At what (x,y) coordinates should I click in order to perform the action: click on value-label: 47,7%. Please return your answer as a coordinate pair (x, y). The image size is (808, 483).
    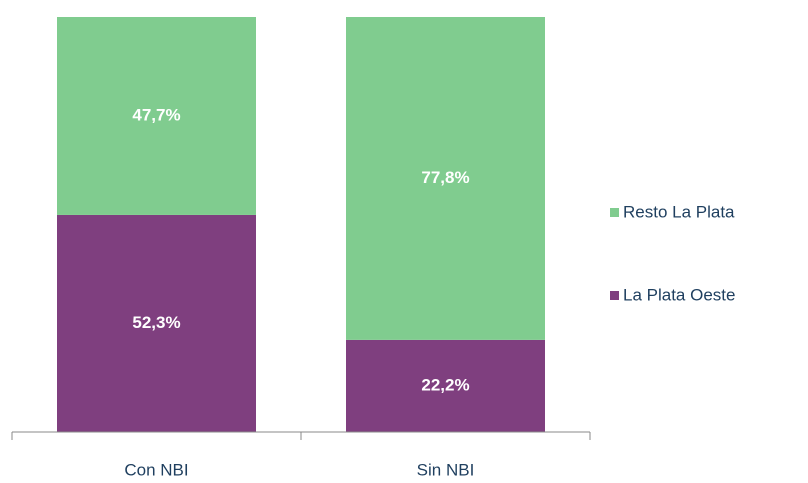
    Looking at the image, I should click on (156, 114).